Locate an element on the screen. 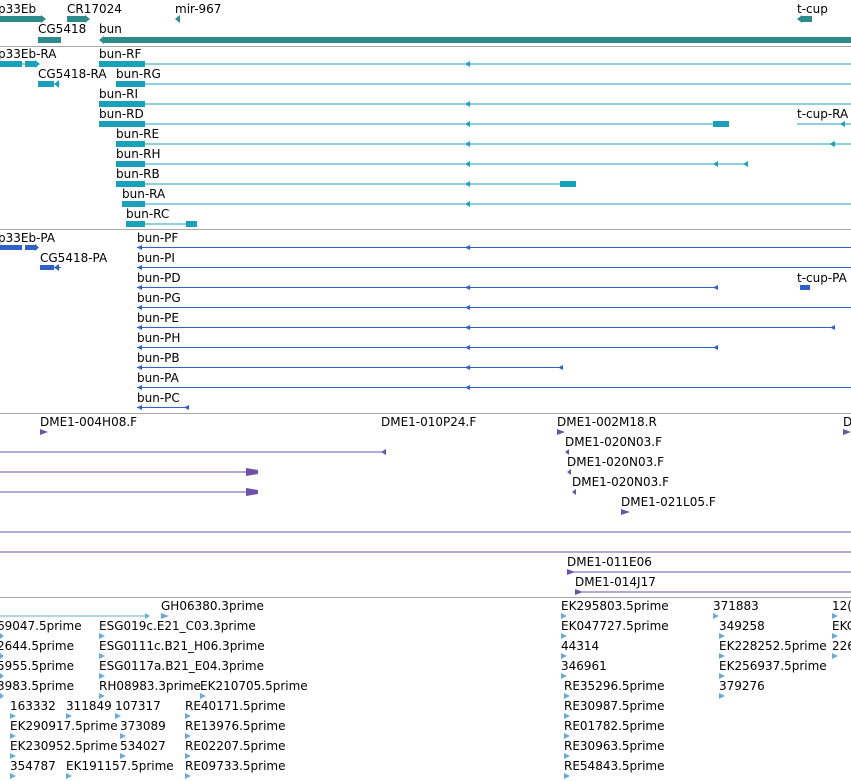 The width and height of the screenshot is (851, 781). transcript-label: bun-RD is located at coordinates (121, 114).